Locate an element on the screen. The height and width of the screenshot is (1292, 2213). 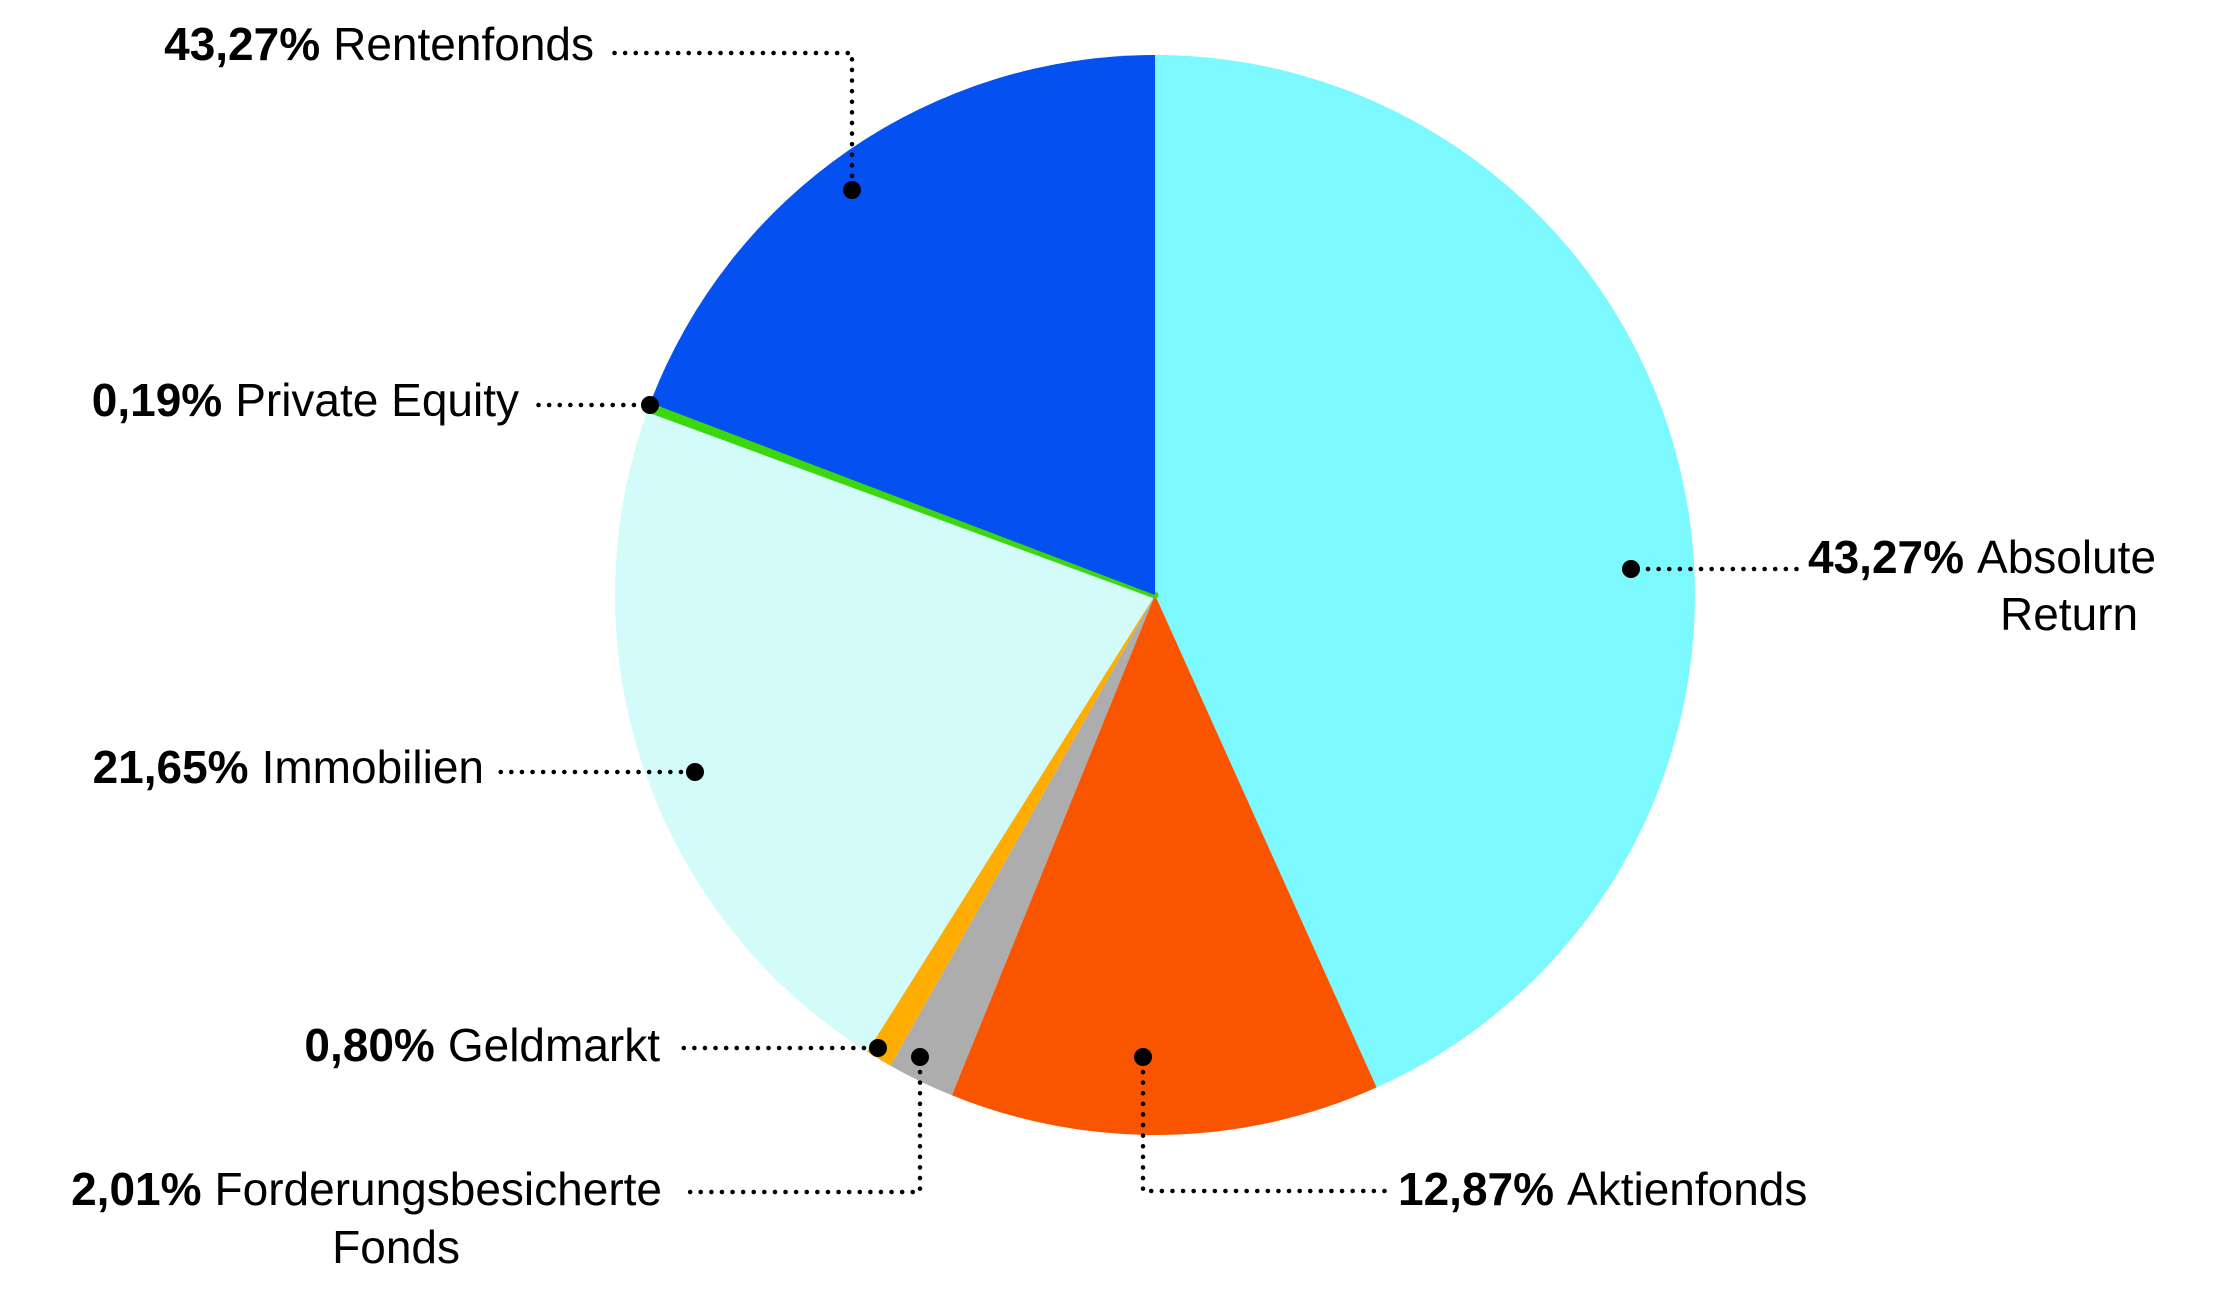
callout-dot-private-equity is located at coordinates (650, 405).